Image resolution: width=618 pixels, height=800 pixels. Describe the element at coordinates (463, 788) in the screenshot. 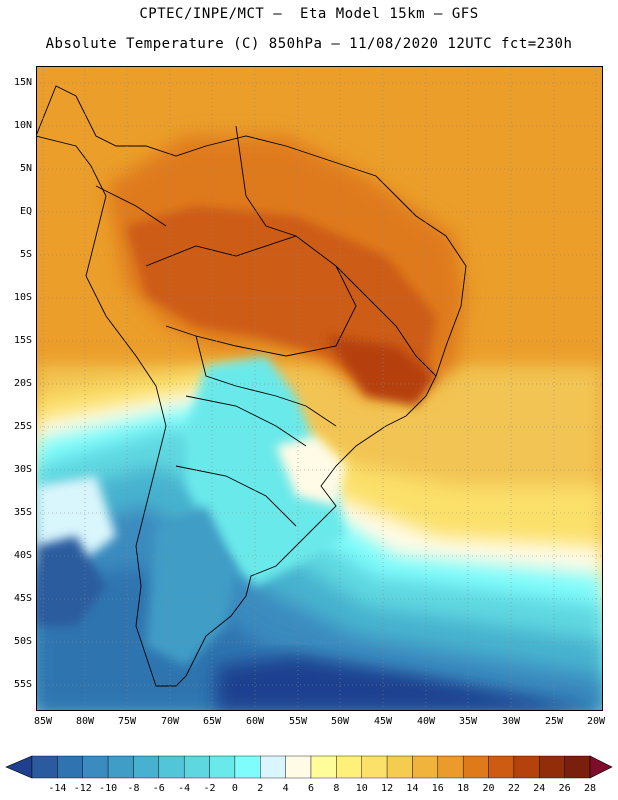

I see `colorbar-label: 18` at that location.